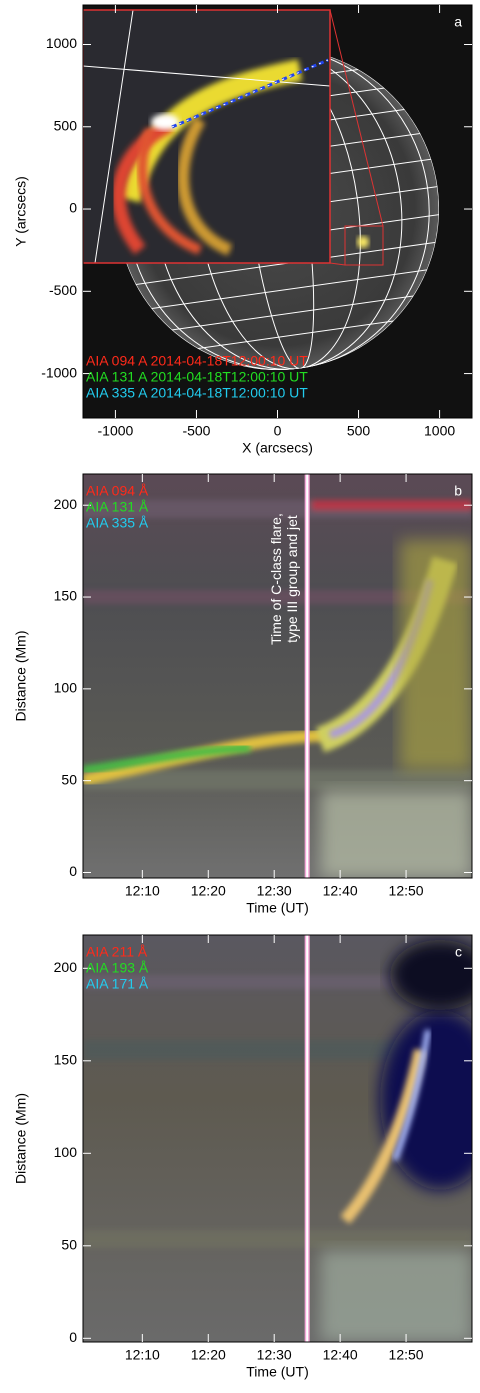 The width and height of the screenshot is (480, 1393). I want to click on panel-label: a, so click(458, 22).